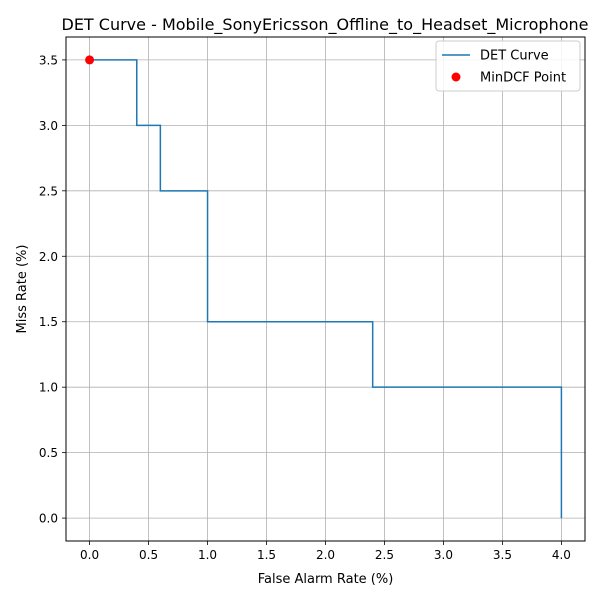 This screenshot has height=600, width=600. Describe the element at coordinates (266, 555) in the screenshot. I see `x-tick-label: 1.5` at that location.